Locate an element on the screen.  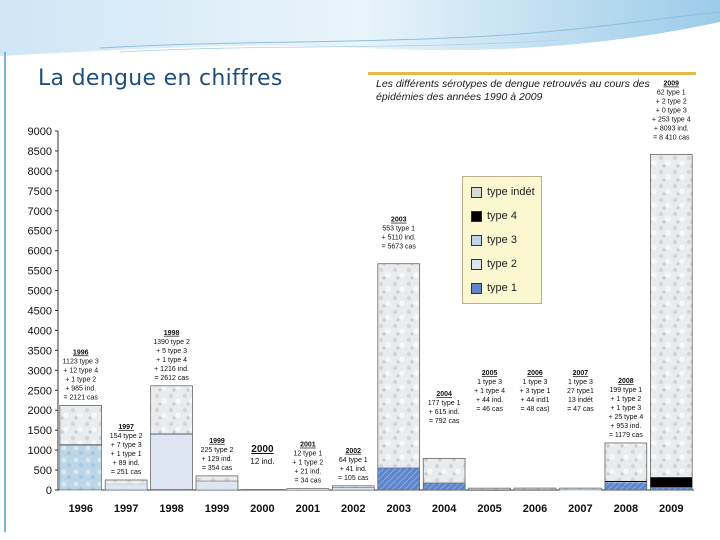
y-tick-label: 8000 is located at coordinates (40, 172).